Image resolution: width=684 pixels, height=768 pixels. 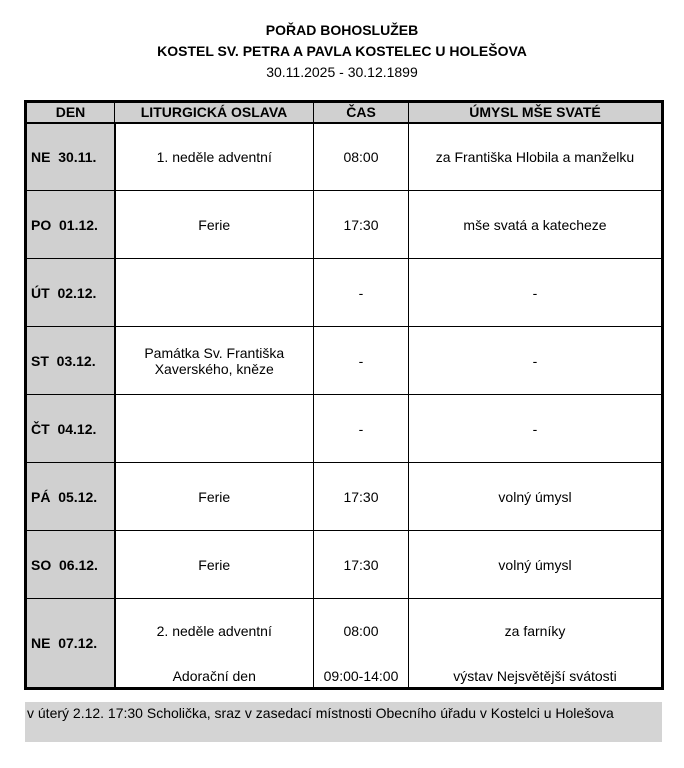 What do you see at coordinates (342, 30) in the screenshot?
I see `page-title: POŘAD BOHOSLUŽEB` at bounding box center [342, 30].